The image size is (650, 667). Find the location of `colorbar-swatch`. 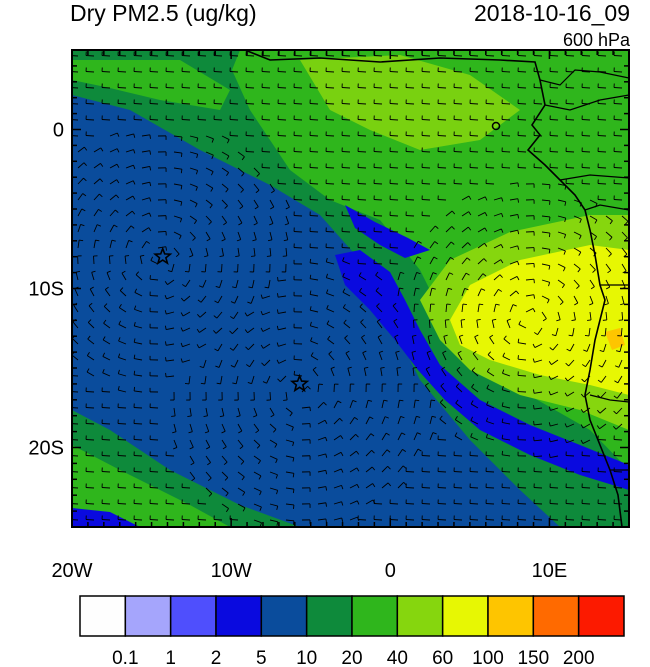

colorbar-swatch is located at coordinates (148, 616).